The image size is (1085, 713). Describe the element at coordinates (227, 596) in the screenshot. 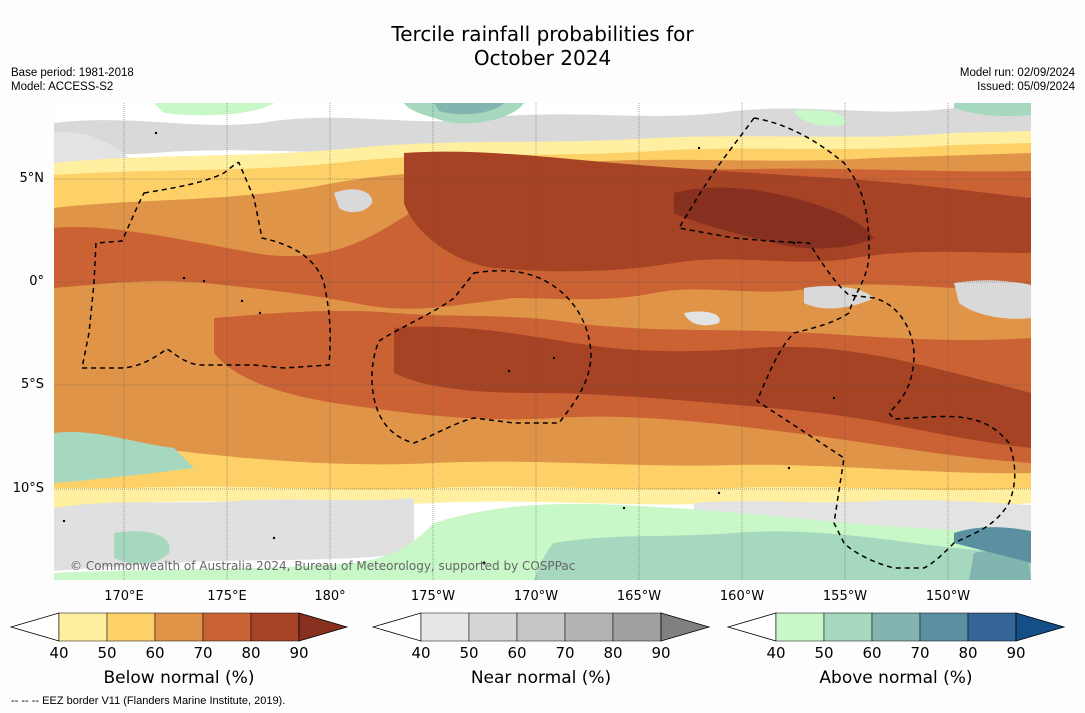

I see `lon-label-175e: 175°E` at that location.